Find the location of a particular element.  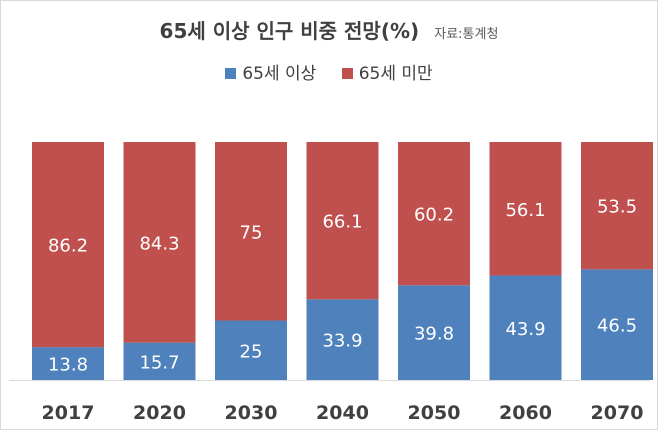

data-label-under65-2040: 66.1 is located at coordinates (342, 222).